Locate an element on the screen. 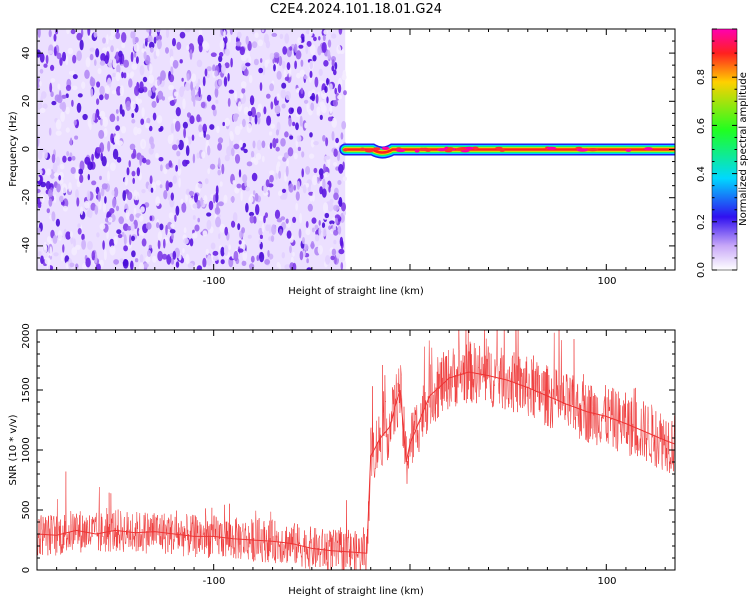 The width and height of the screenshot is (750, 600). colorbar-tick-label: 0.8 is located at coordinates (701, 77).